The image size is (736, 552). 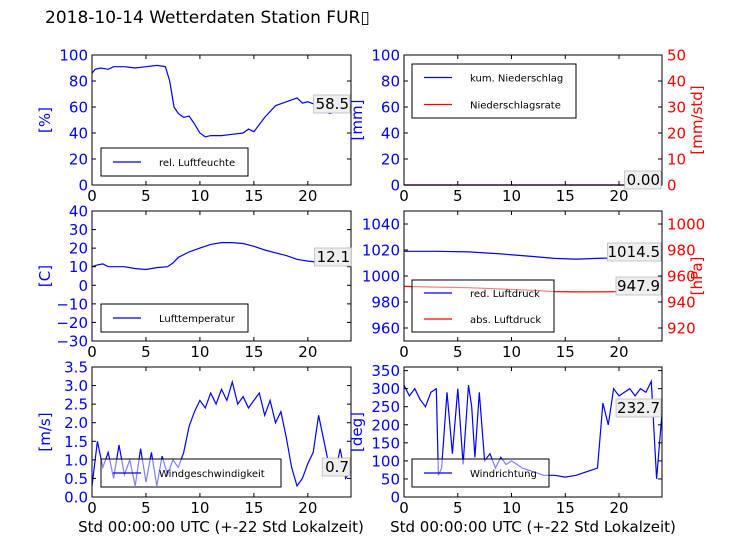 I want to click on y-tick-label-wind_dir-7: 350, so click(x=385, y=371).